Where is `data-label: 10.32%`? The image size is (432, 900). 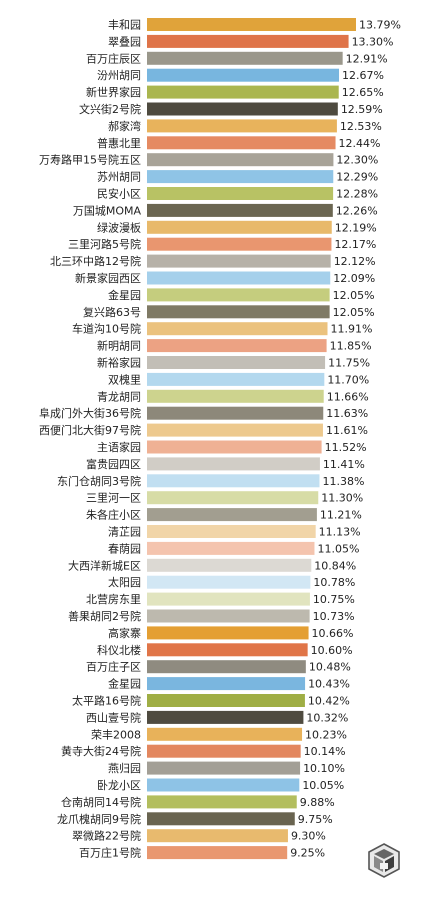
data-label: 10.32% is located at coordinates (327, 717).